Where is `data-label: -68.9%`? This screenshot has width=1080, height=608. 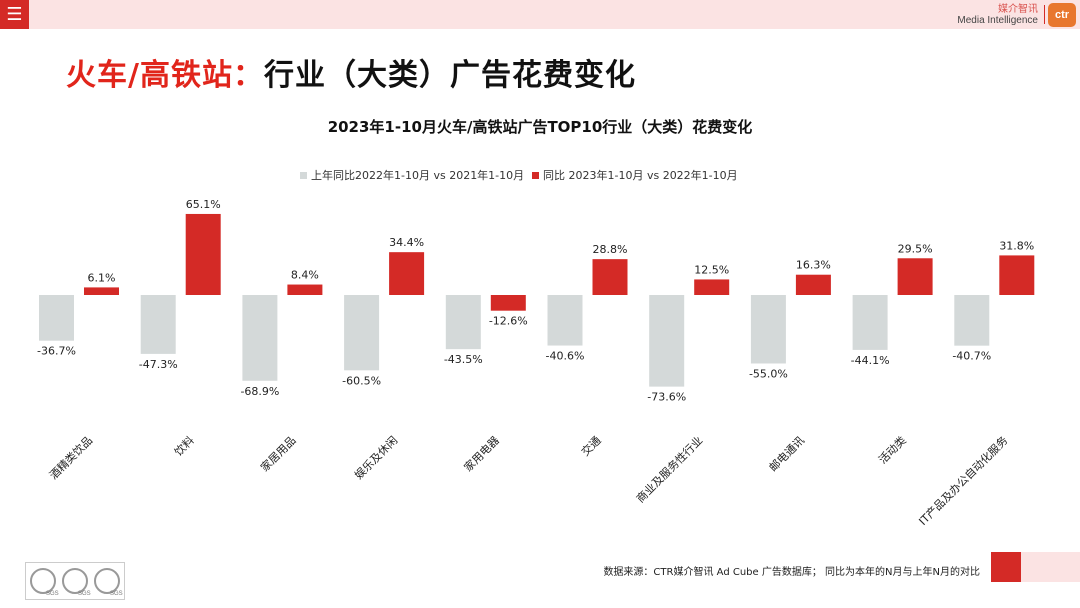
data-label: -68.9% is located at coordinates (259, 391).